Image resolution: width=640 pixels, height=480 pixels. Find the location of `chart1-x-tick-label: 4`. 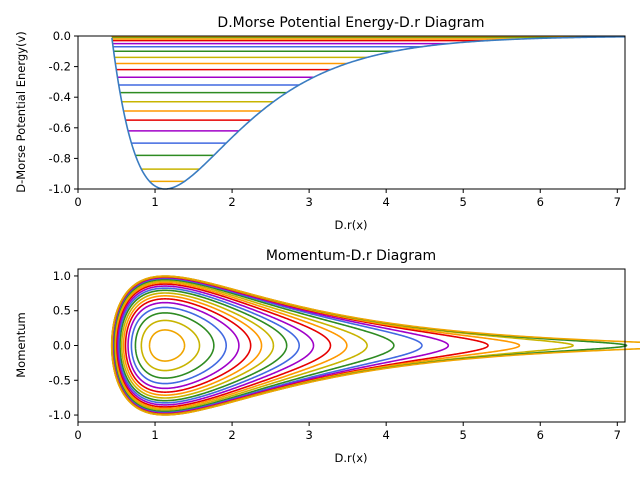

chart1-x-tick-label: 4 is located at coordinates (386, 202).